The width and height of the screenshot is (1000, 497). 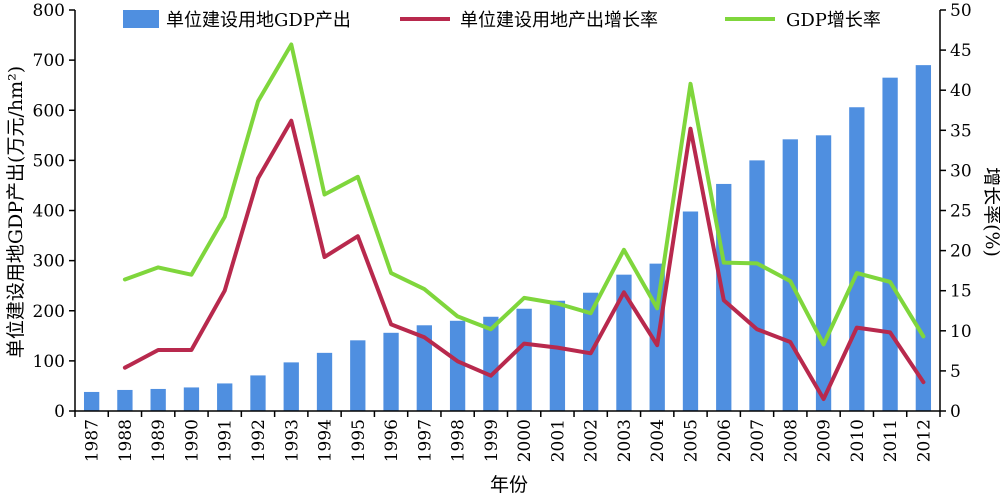 I want to click on y-right-tick-label: 5, so click(x=955, y=372).